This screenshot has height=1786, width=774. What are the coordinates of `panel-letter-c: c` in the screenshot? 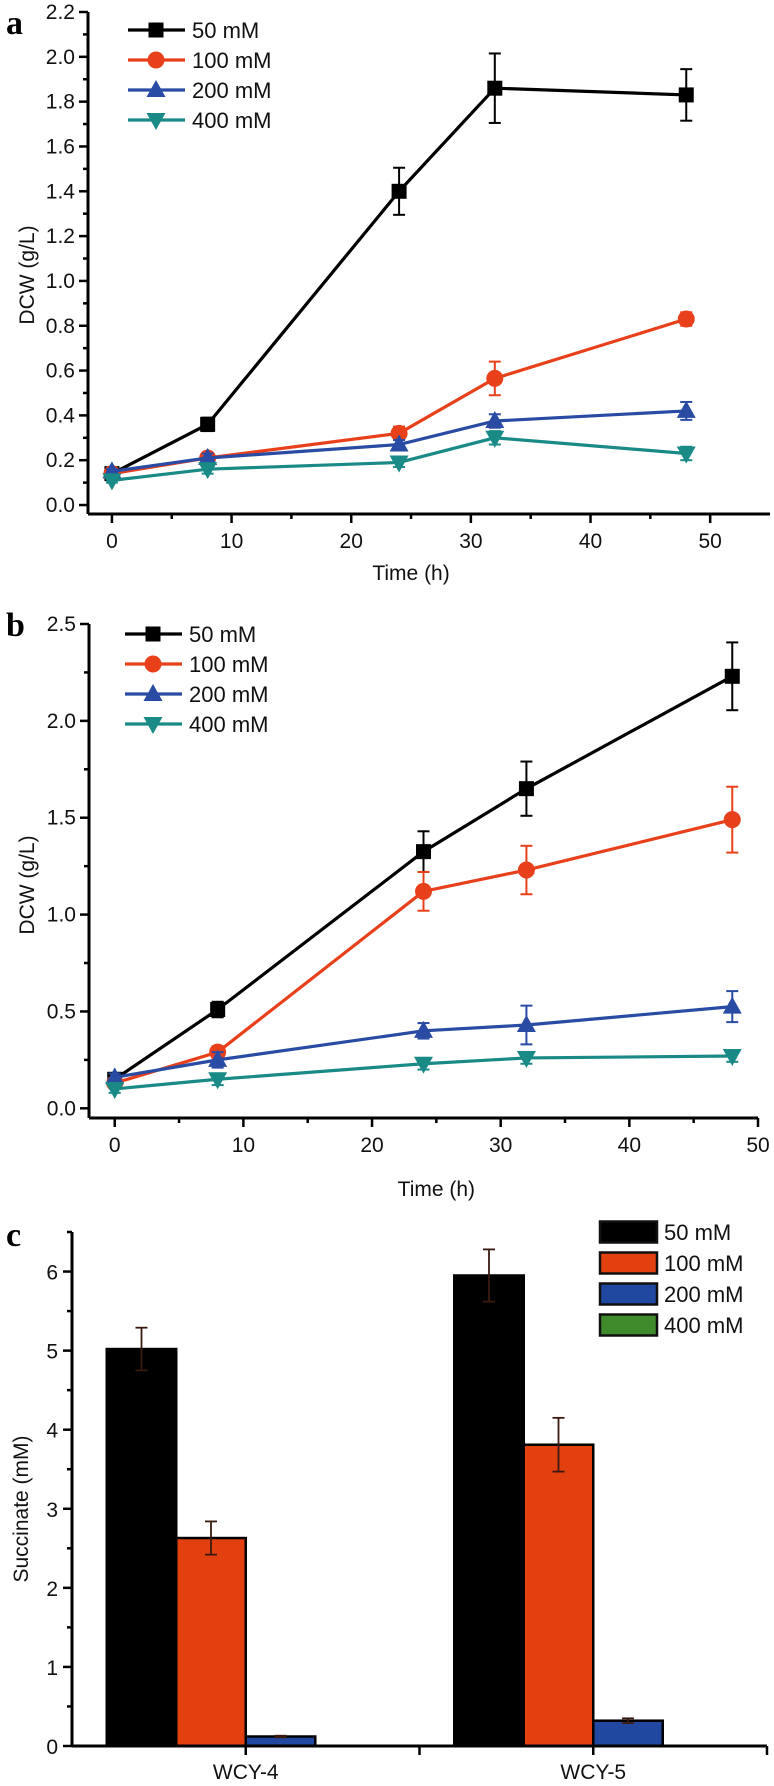 It's located at (13, 1235).